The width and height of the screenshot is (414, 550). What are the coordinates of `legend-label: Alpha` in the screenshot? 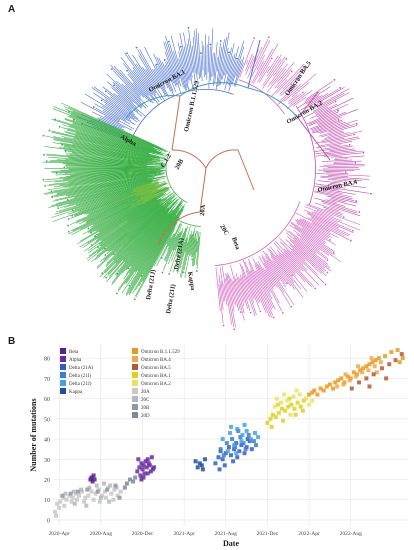 It's located at (75, 360).